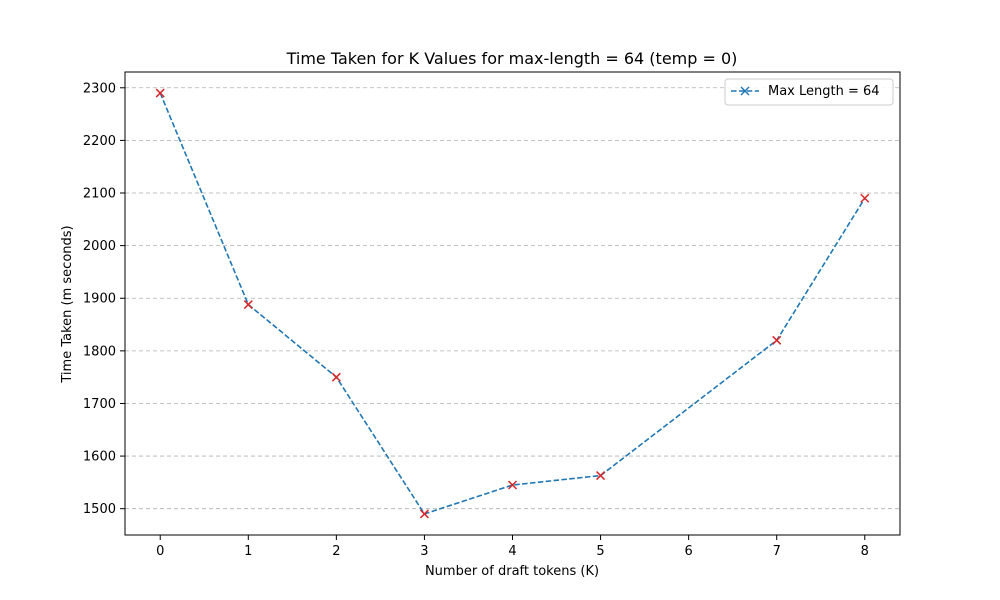  I want to click on x-axis-title: Number of draft tokens (K), so click(512, 571).